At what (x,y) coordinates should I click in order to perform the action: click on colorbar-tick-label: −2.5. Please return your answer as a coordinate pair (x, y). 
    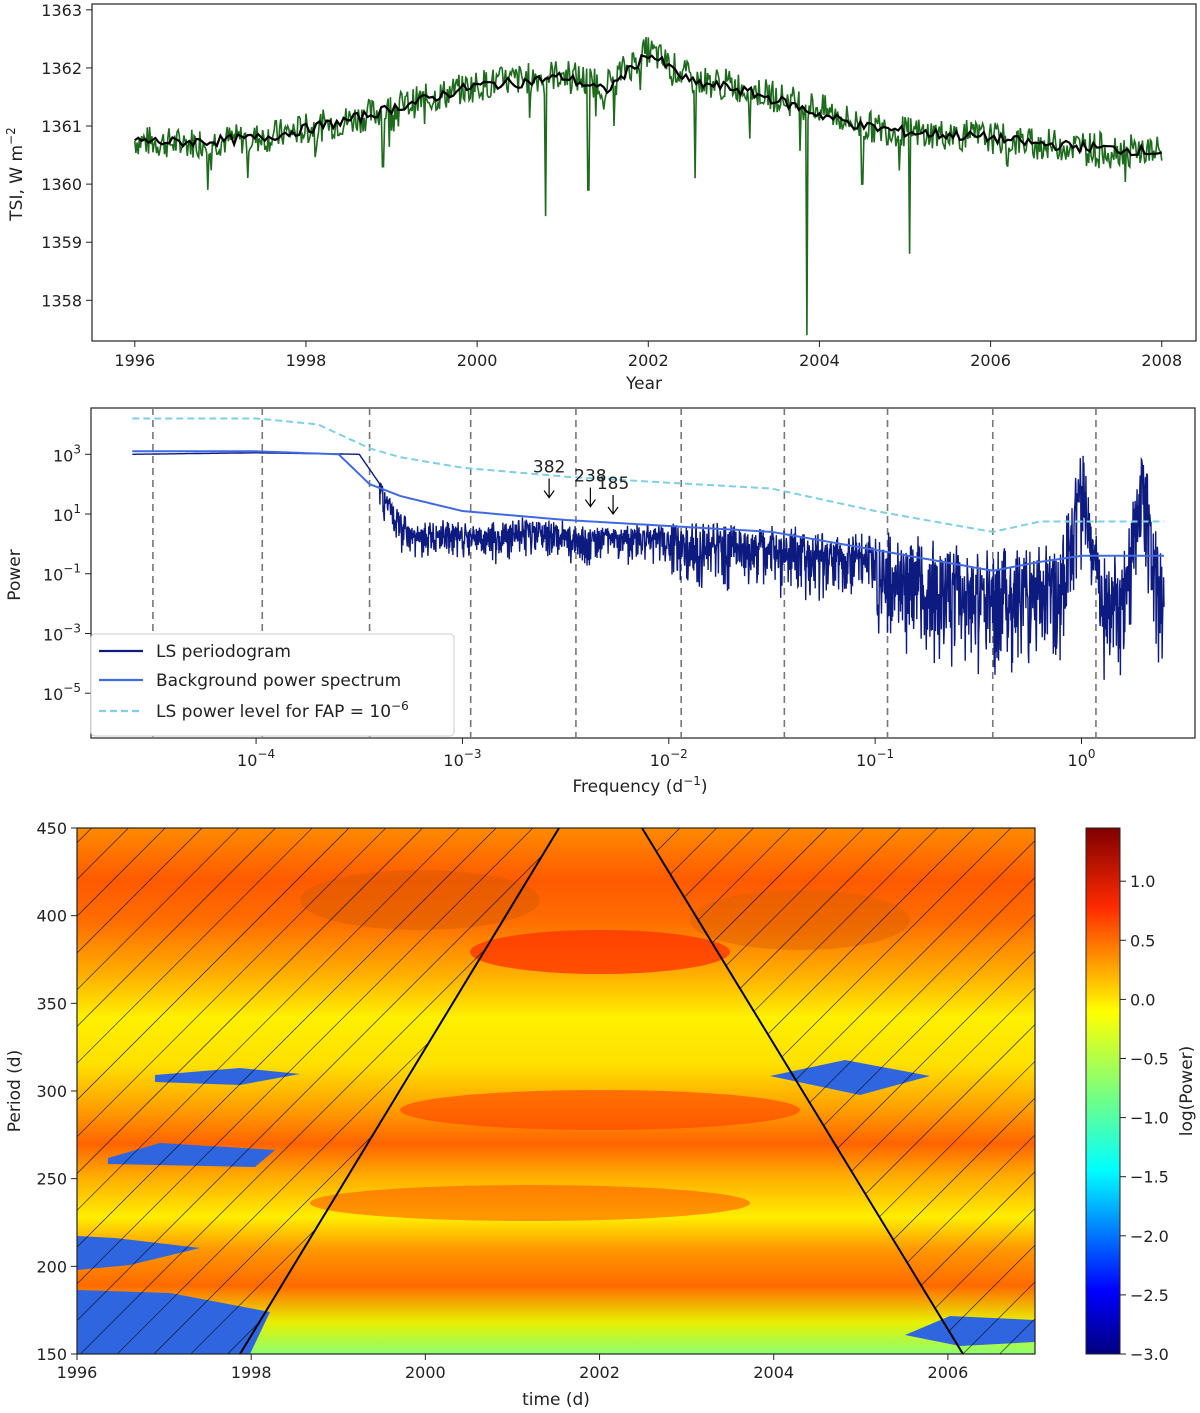
    Looking at the image, I should click on (1149, 1295).